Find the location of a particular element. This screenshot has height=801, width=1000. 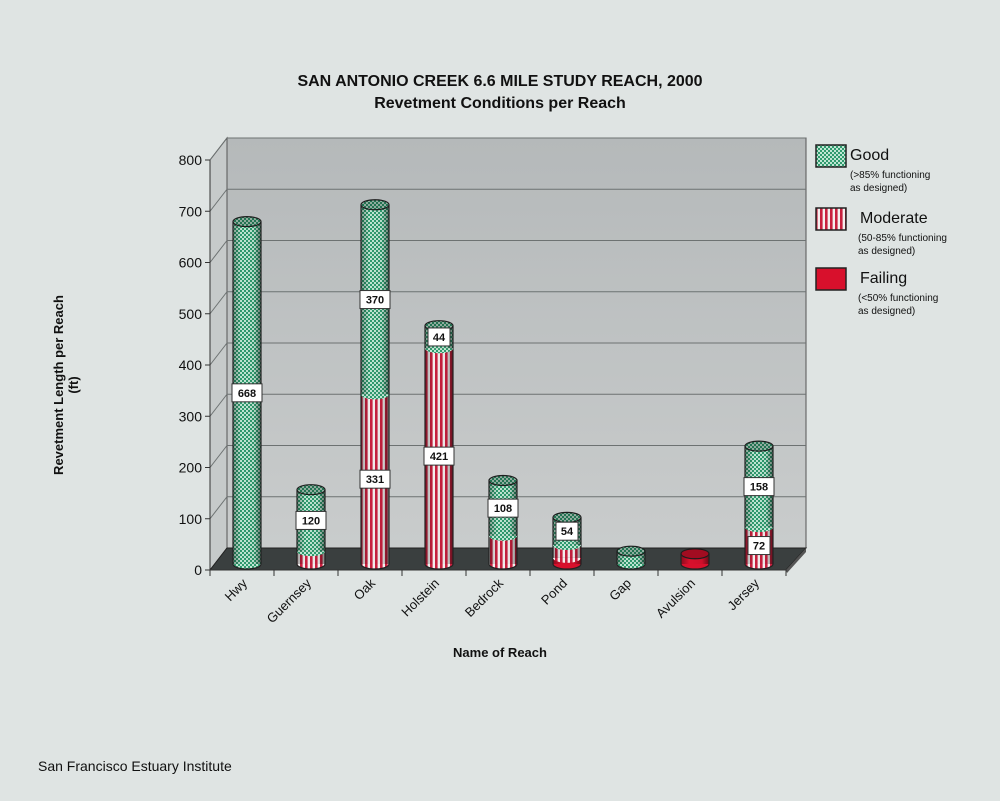

data-label: 54 is located at coordinates (567, 532).